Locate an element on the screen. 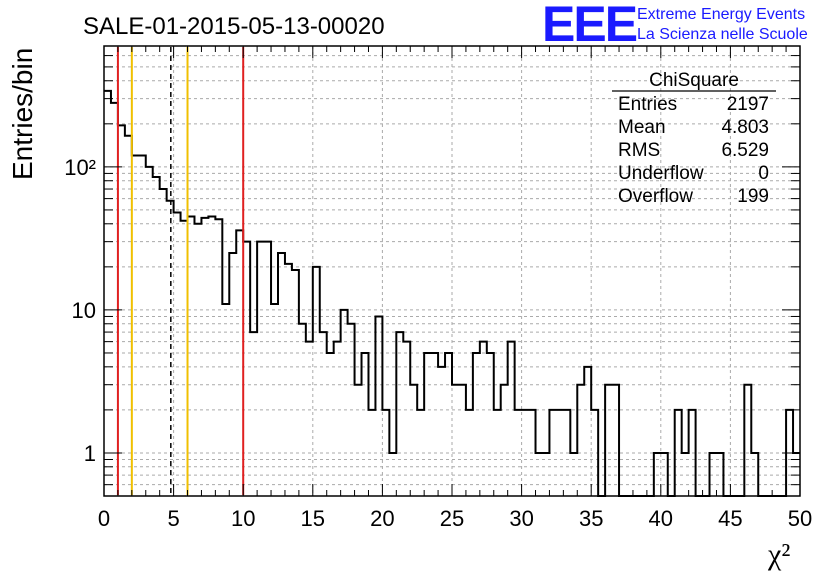  stats-row-value: 0 is located at coordinates (763, 173).